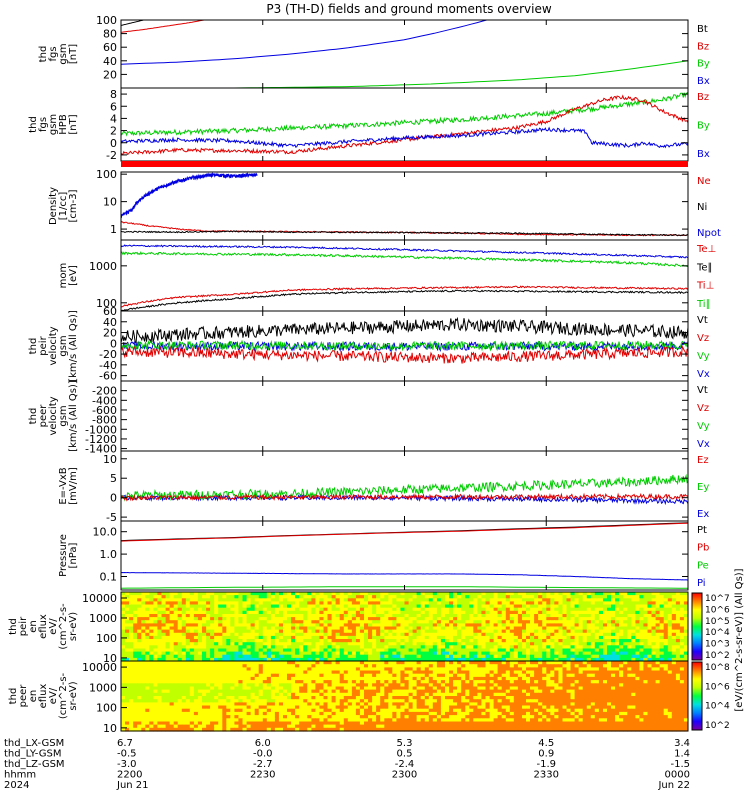 The height and width of the screenshot is (800, 750). Describe the element at coordinates (63, 276) in the screenshot. I see `ylabel-line: mom` at that location.